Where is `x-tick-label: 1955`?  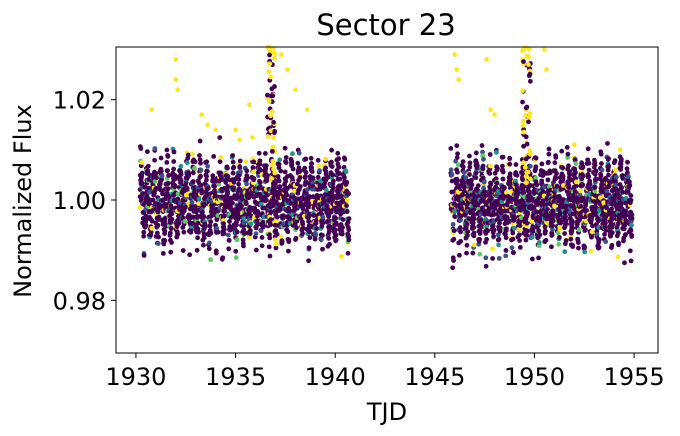
x-tick-label: 1955 is located at coordinates (634, 377).